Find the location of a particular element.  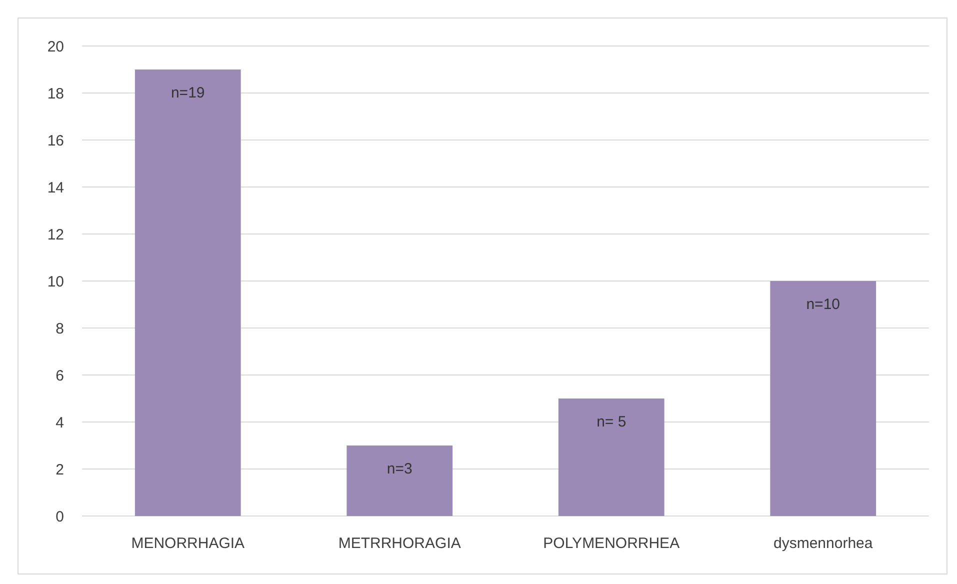

y-tick-label: 8 is located at coordinates (60, 329).